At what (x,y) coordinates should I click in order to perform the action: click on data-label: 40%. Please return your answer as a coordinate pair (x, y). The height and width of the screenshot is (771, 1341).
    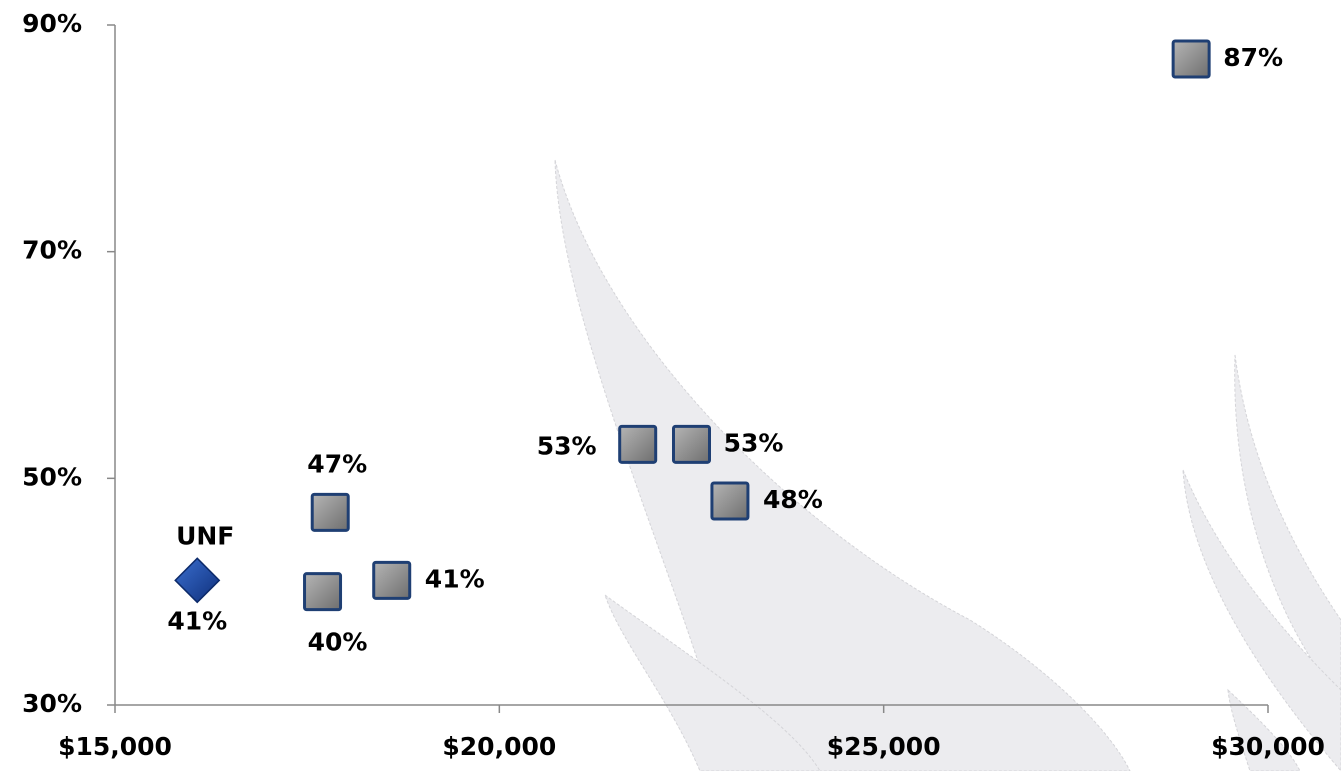
    Looking at the image, I should click on (338, 642).